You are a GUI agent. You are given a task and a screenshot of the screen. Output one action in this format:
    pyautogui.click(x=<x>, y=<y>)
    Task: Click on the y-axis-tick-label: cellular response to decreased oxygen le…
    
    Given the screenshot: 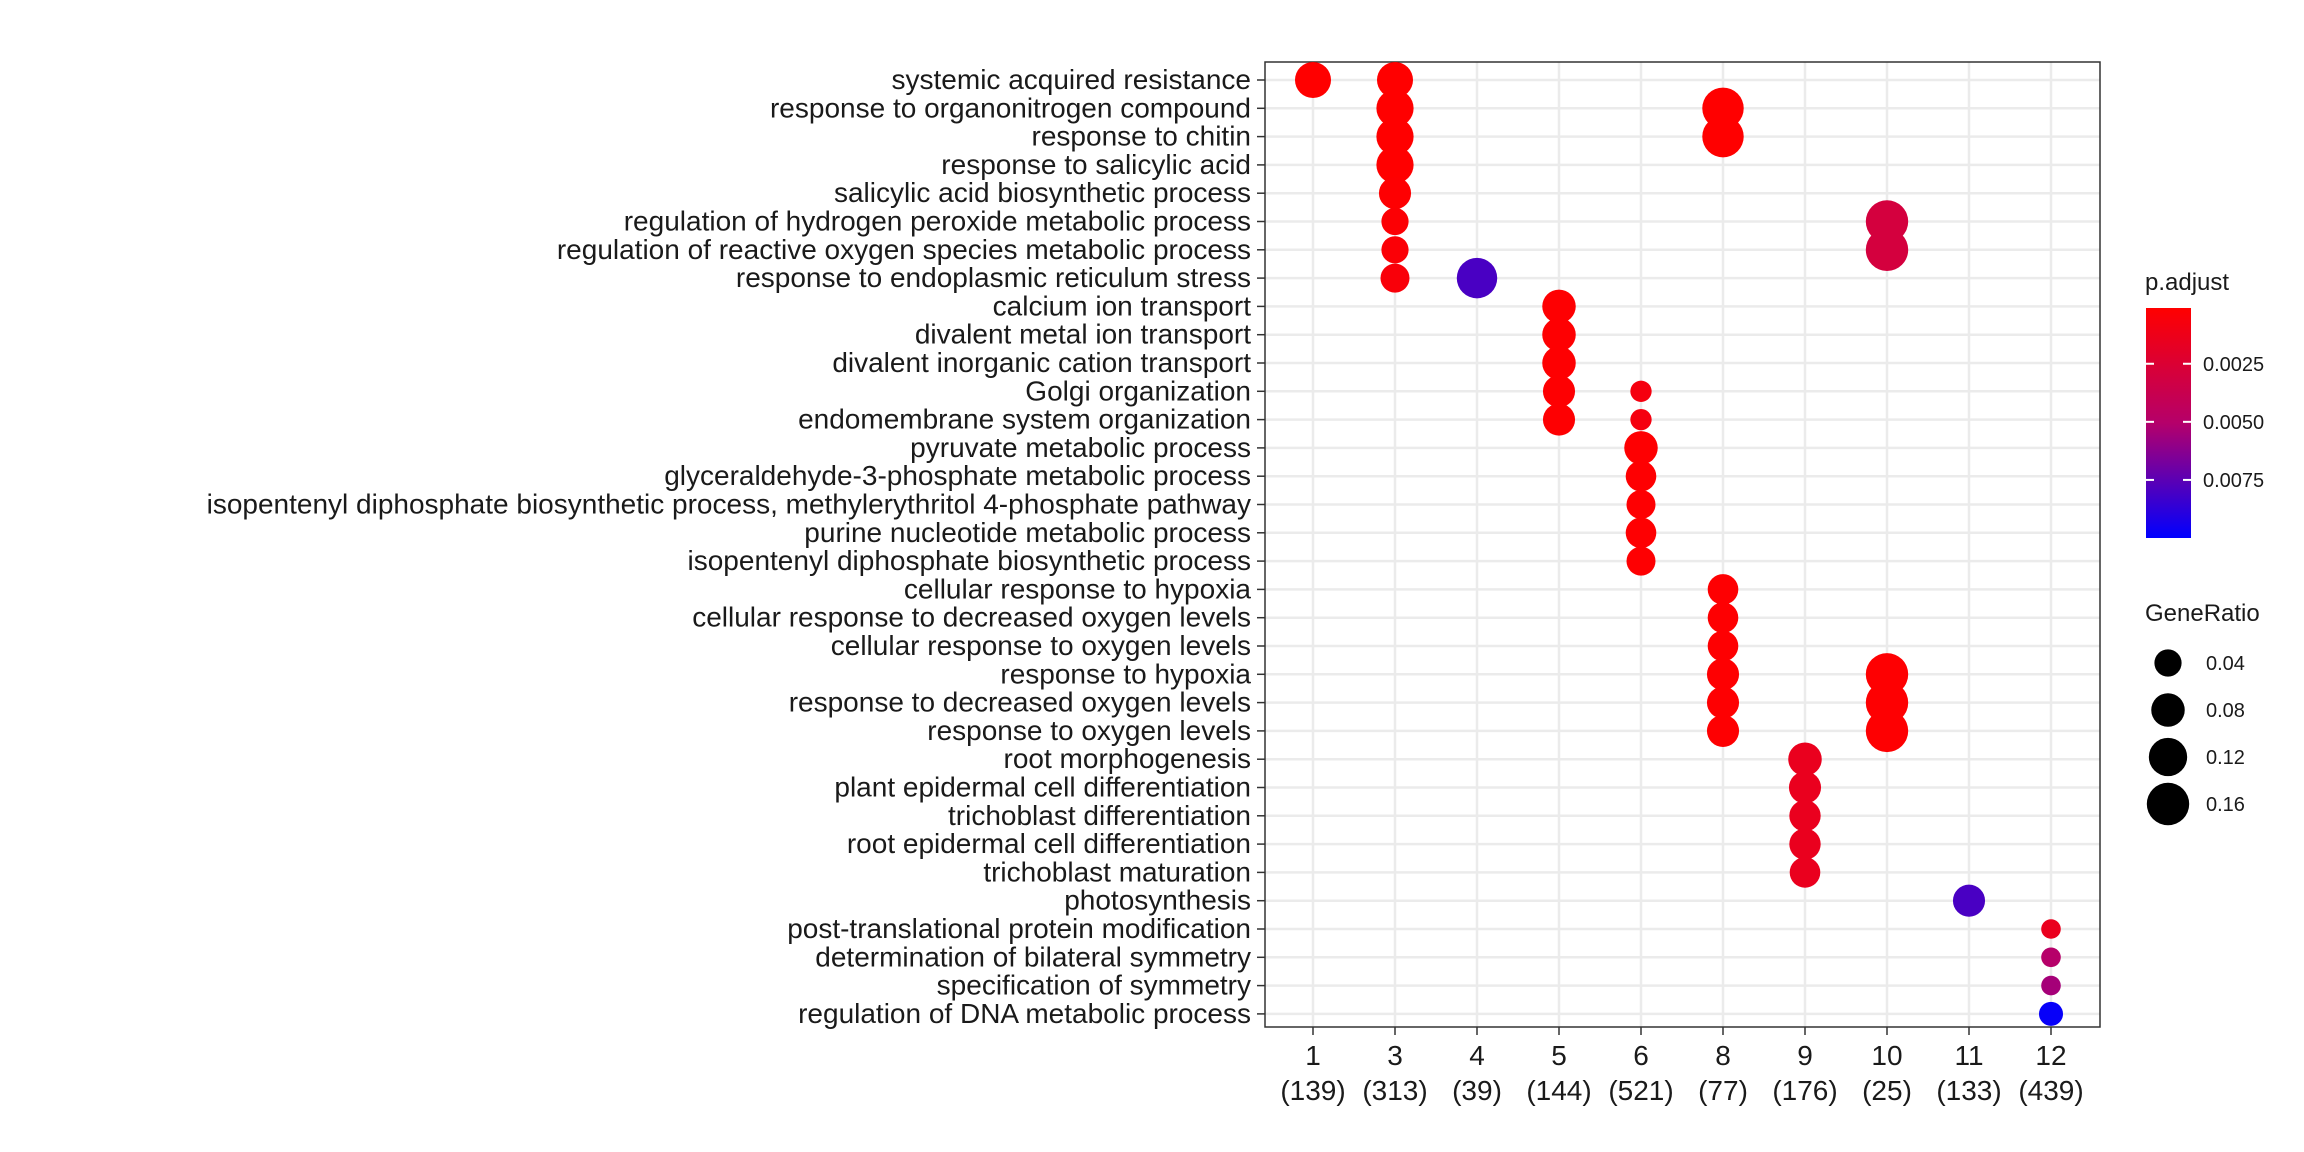 What is the action you would take?
    pyautogui.click(x=971, y=617)
    